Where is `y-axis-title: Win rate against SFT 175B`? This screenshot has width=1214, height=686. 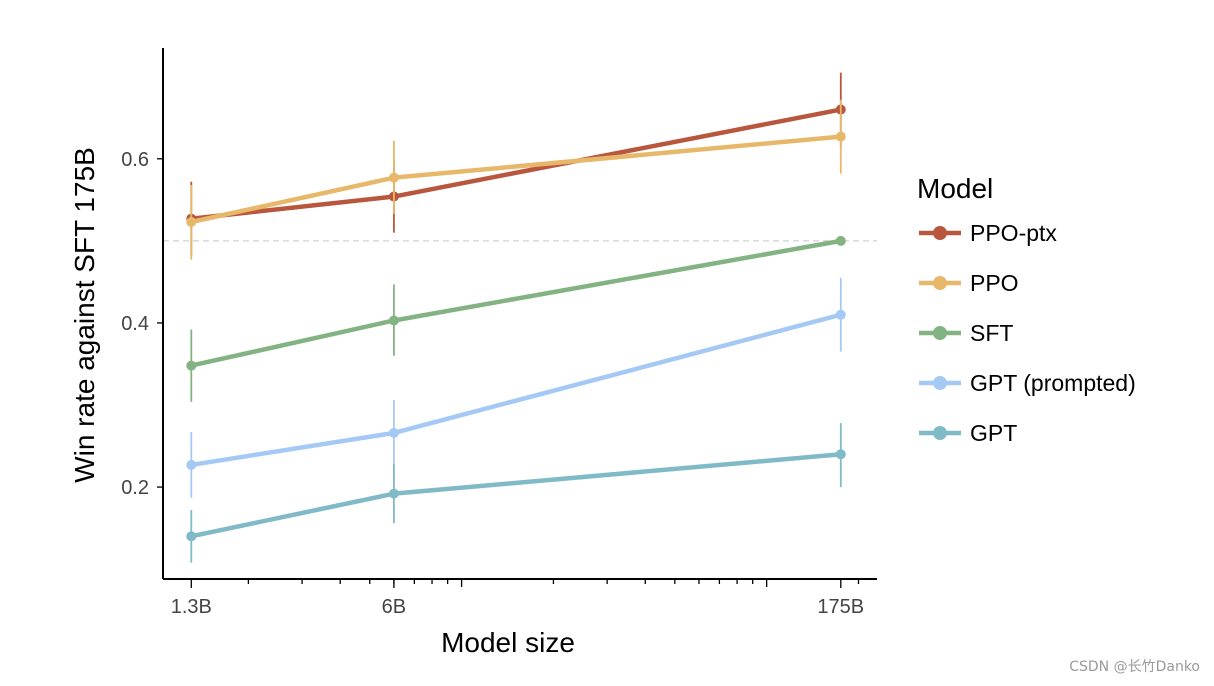 y-axis-title: Win rate against SFT 175B is located at coordinates (84, 315).